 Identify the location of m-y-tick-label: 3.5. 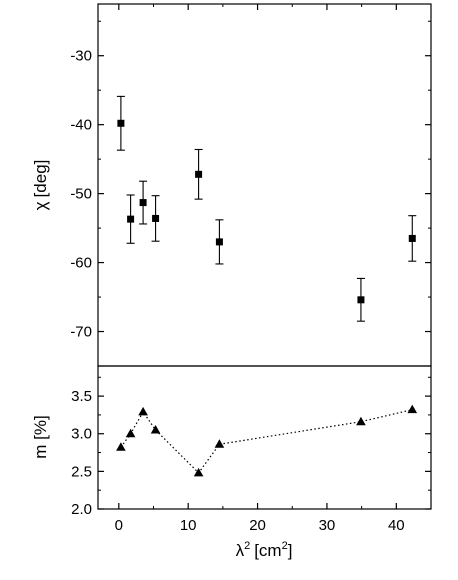
(81, 396).